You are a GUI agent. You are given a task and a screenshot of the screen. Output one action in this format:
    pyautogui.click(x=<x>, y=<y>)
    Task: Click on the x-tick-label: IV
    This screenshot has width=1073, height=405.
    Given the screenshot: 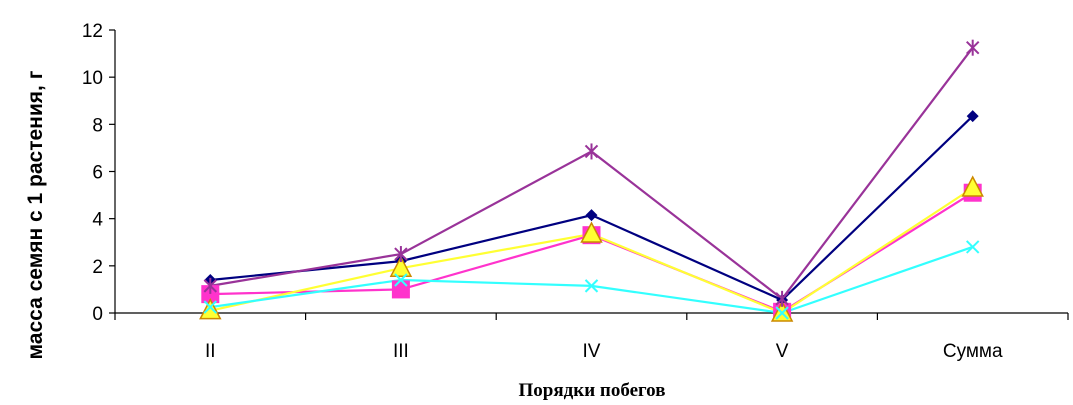 What is the action you would take?
    pyautogui.click(x=592, y=351)
    